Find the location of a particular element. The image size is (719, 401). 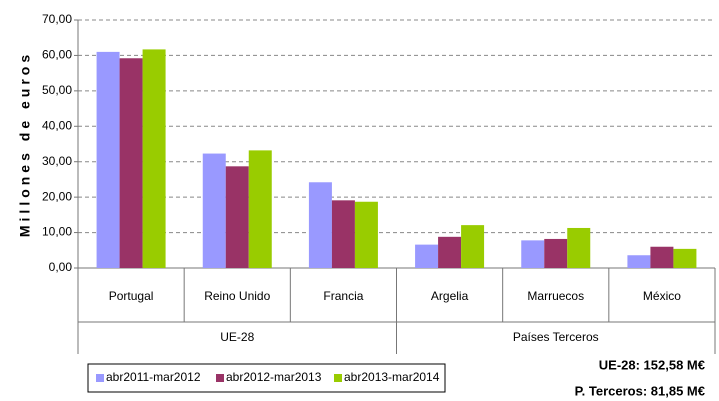

y-tick-label: 30,00 is located at coordinates (57, 161).